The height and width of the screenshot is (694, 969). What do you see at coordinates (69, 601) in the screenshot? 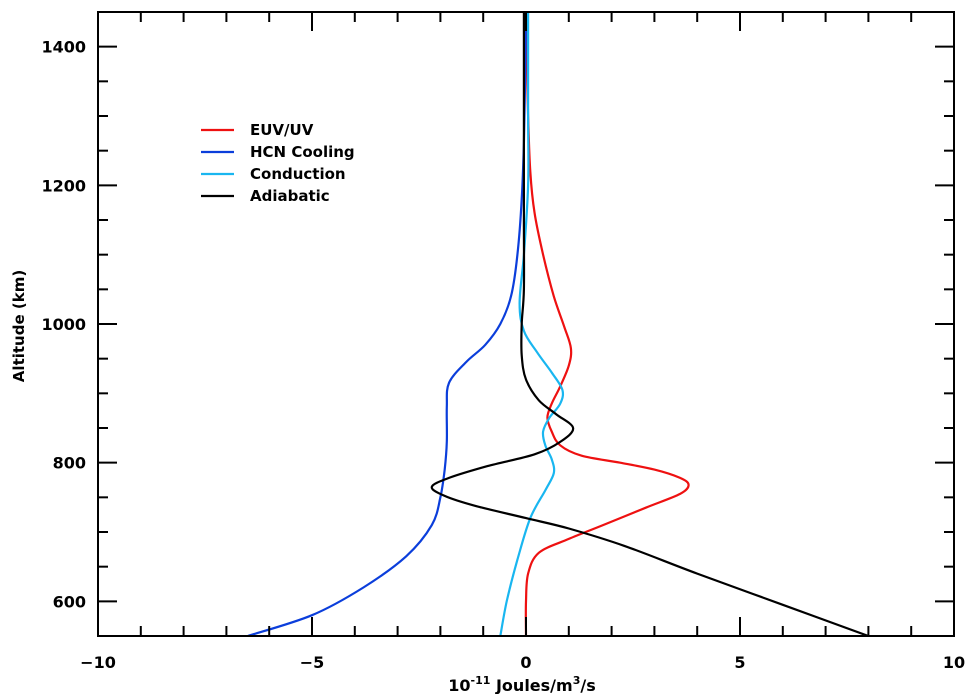
I see `y-tick-label: 600` at bounding box center [69, 601].